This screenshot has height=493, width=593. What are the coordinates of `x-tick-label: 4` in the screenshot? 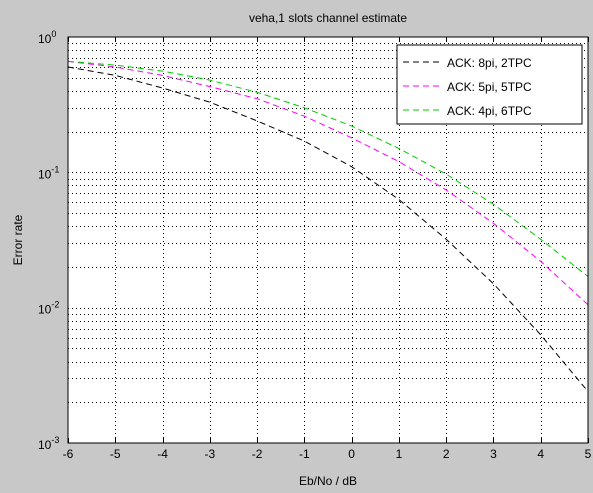 It's located at (540, 454).